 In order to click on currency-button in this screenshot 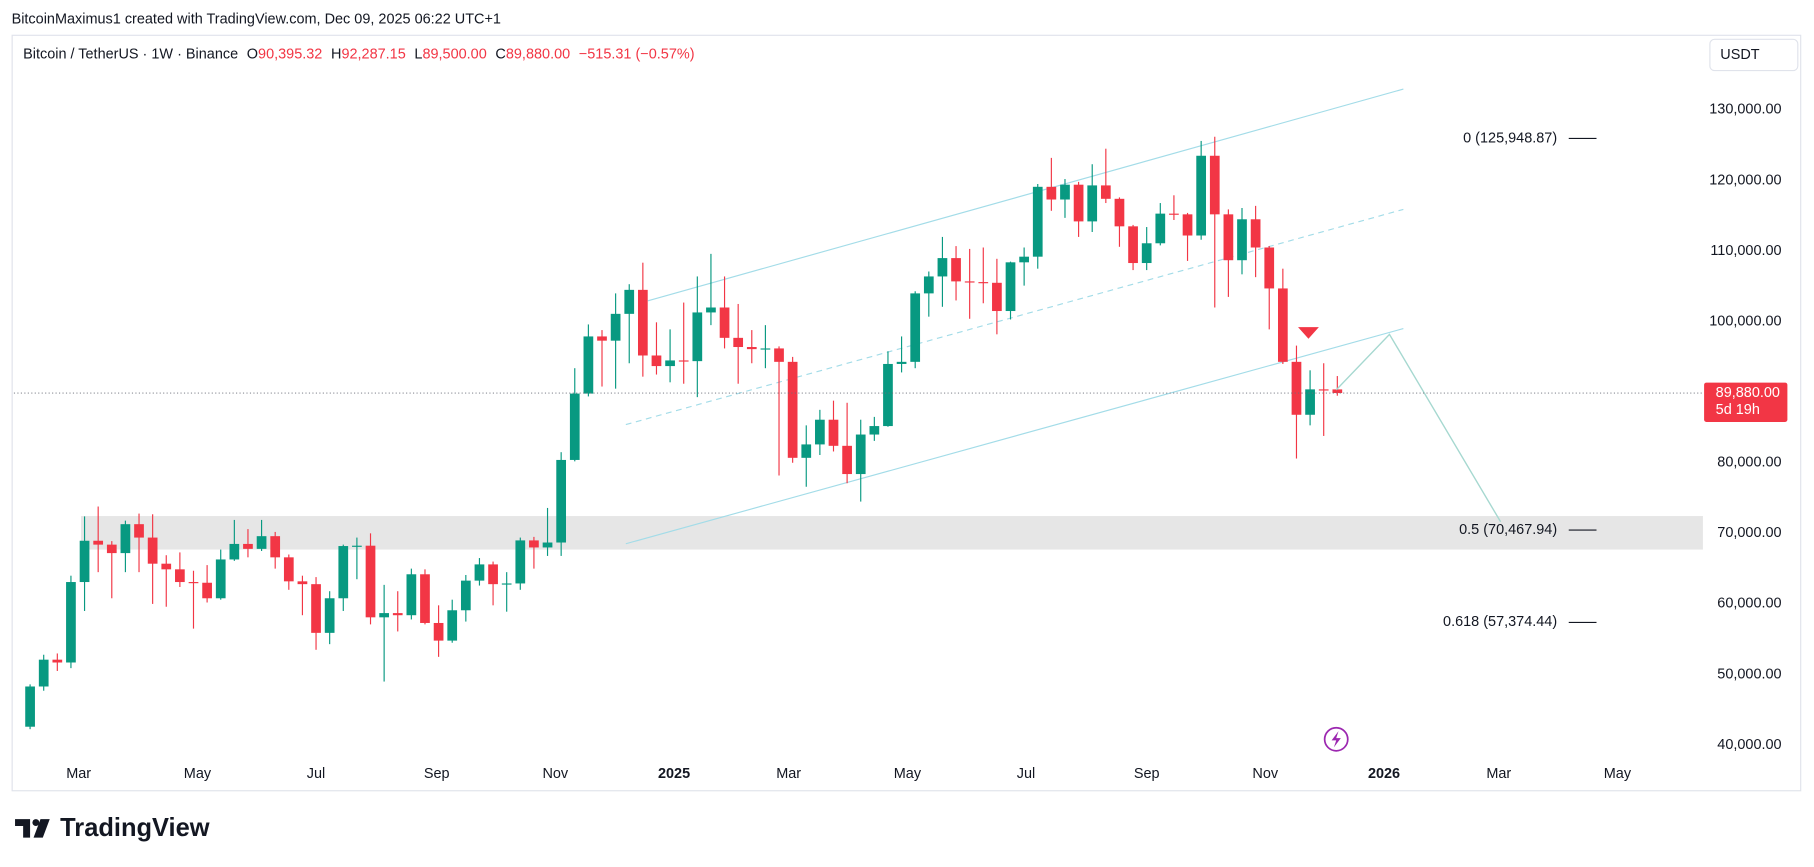, I will do `click(1754, 55)`.